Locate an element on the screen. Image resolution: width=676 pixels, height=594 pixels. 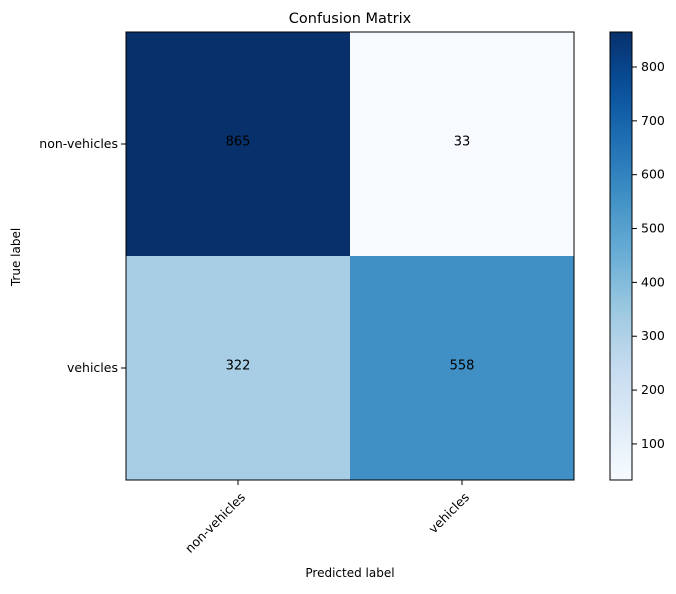
heatmap-cell-value-vehicles-vehicles: 558 is located at coordinates (462, 366).